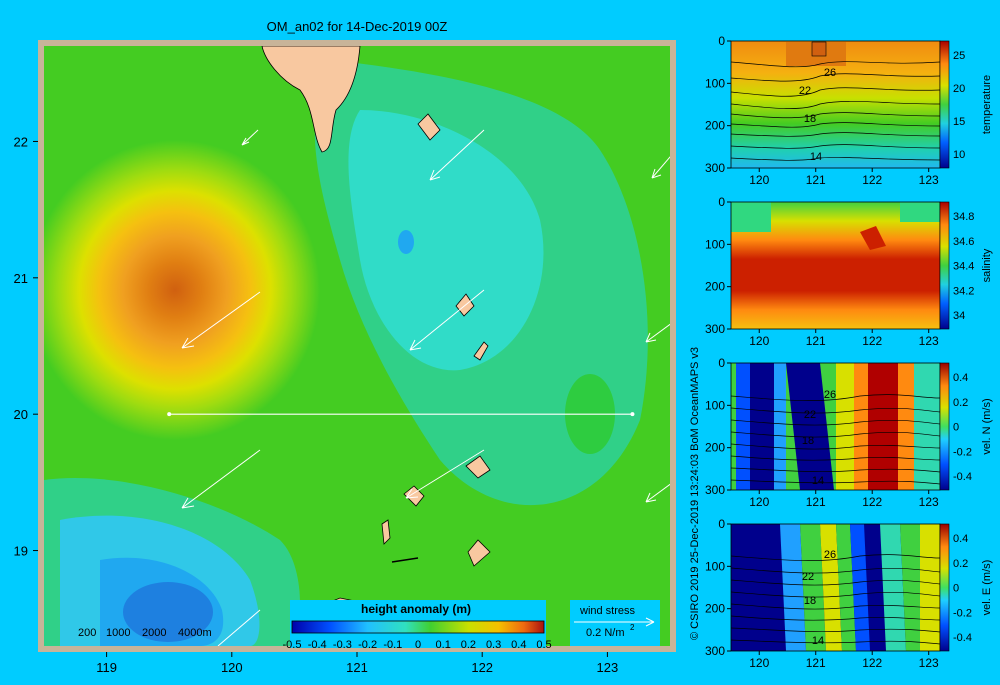 The image size is (1000, 685). I want to click on wind-legend-arrow, so click(614, 622).